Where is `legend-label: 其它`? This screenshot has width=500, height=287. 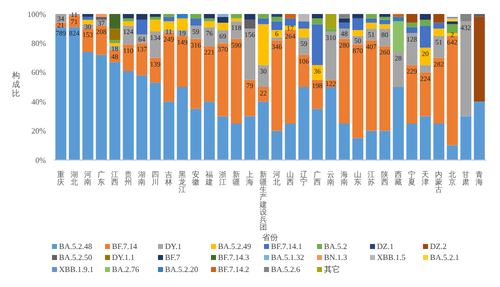 legend-label: 其它 is located at coordinates (332, 269).